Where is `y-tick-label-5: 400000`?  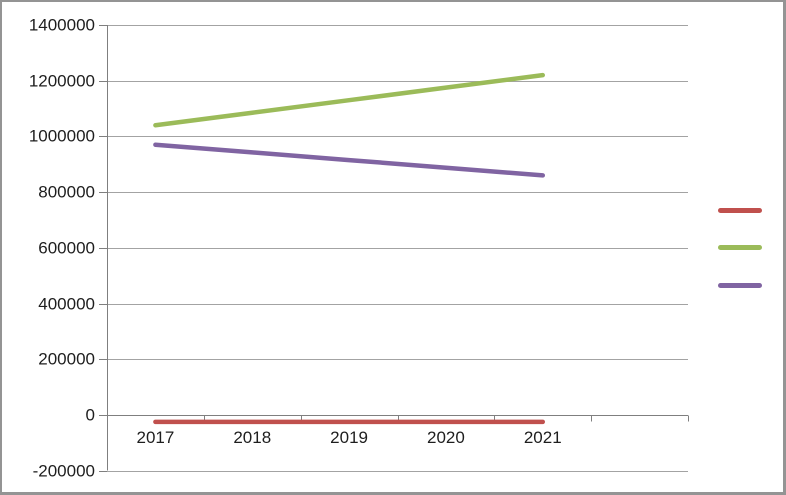 y-tick-label-5: 400000 is located at coordinates (66, 303).